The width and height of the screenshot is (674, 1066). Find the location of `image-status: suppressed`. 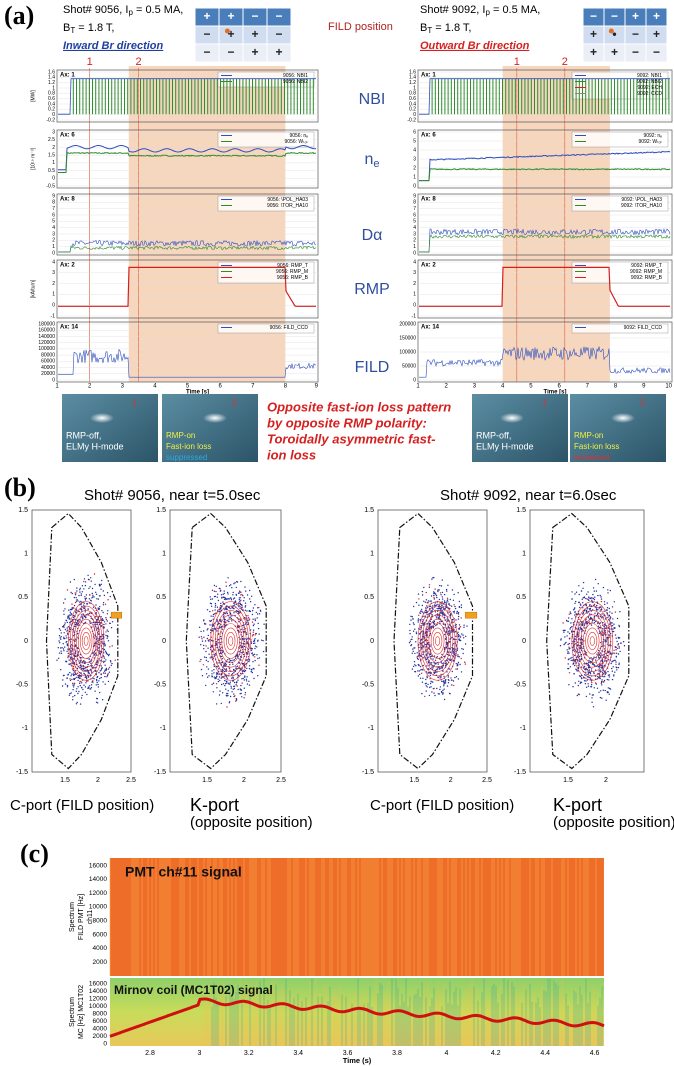

image-status: suppressed is located at coordinates (186, 457).